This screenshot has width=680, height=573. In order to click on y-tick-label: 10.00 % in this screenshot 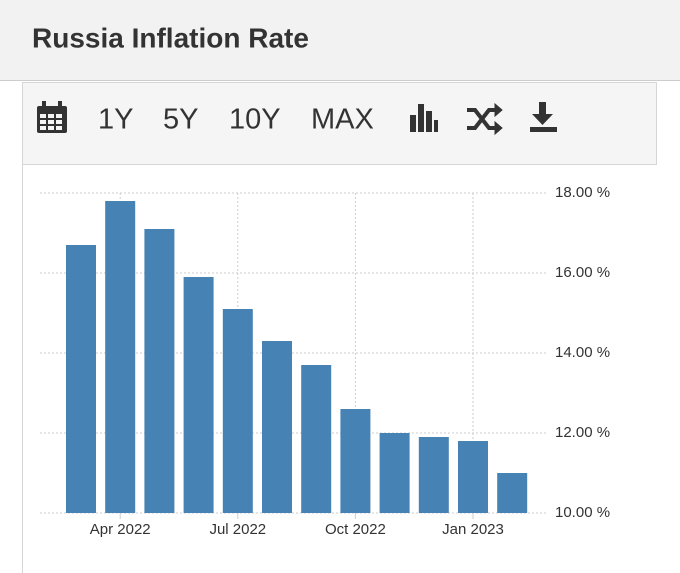, I will do `click(582, 512)`.